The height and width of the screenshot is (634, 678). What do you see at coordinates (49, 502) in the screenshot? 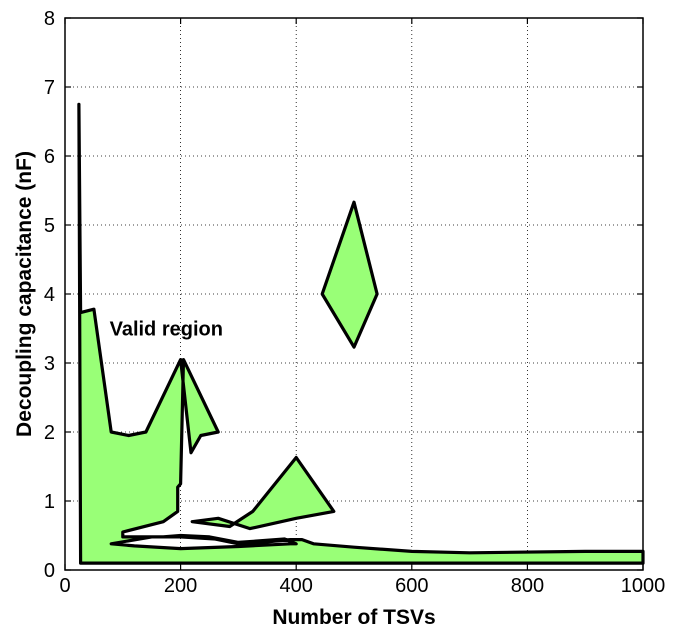
I see `y-tick-label: 1` at bounding box center [49, 502].